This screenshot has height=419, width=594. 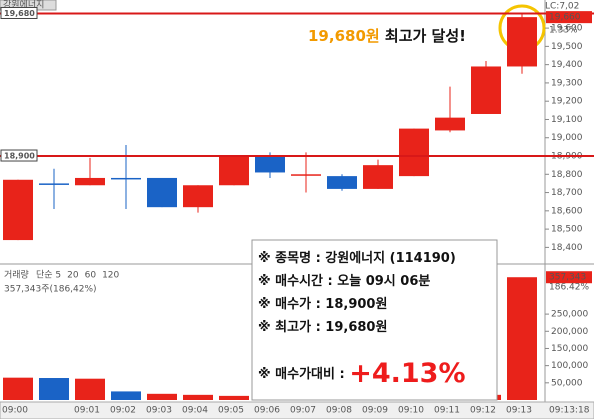 I want to click on reference-label: 19,680, so click(x=19, y=13).